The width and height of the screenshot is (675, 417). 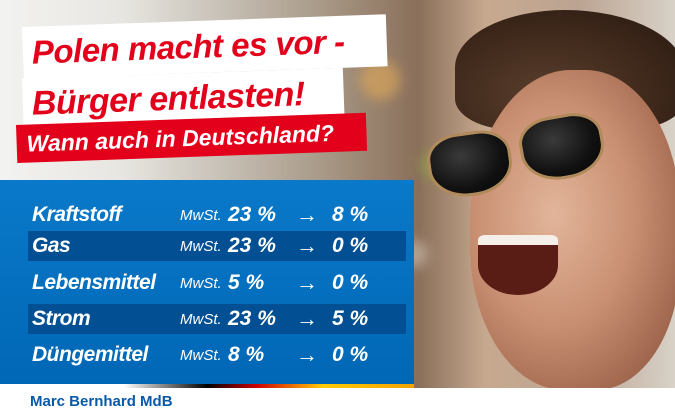 I want to click on row-old-rate: 5 %, so click(x=246, y=282).